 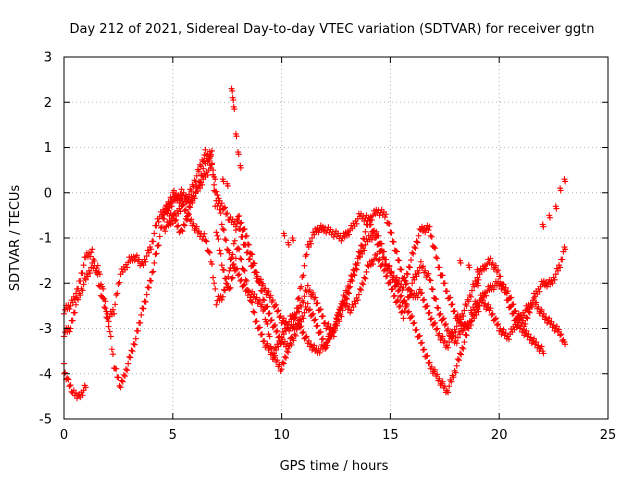 What do you see at coordinates (45, 420) in the screenshot?
I see `y-tick-label: -5` at bounding box center [45, 420].